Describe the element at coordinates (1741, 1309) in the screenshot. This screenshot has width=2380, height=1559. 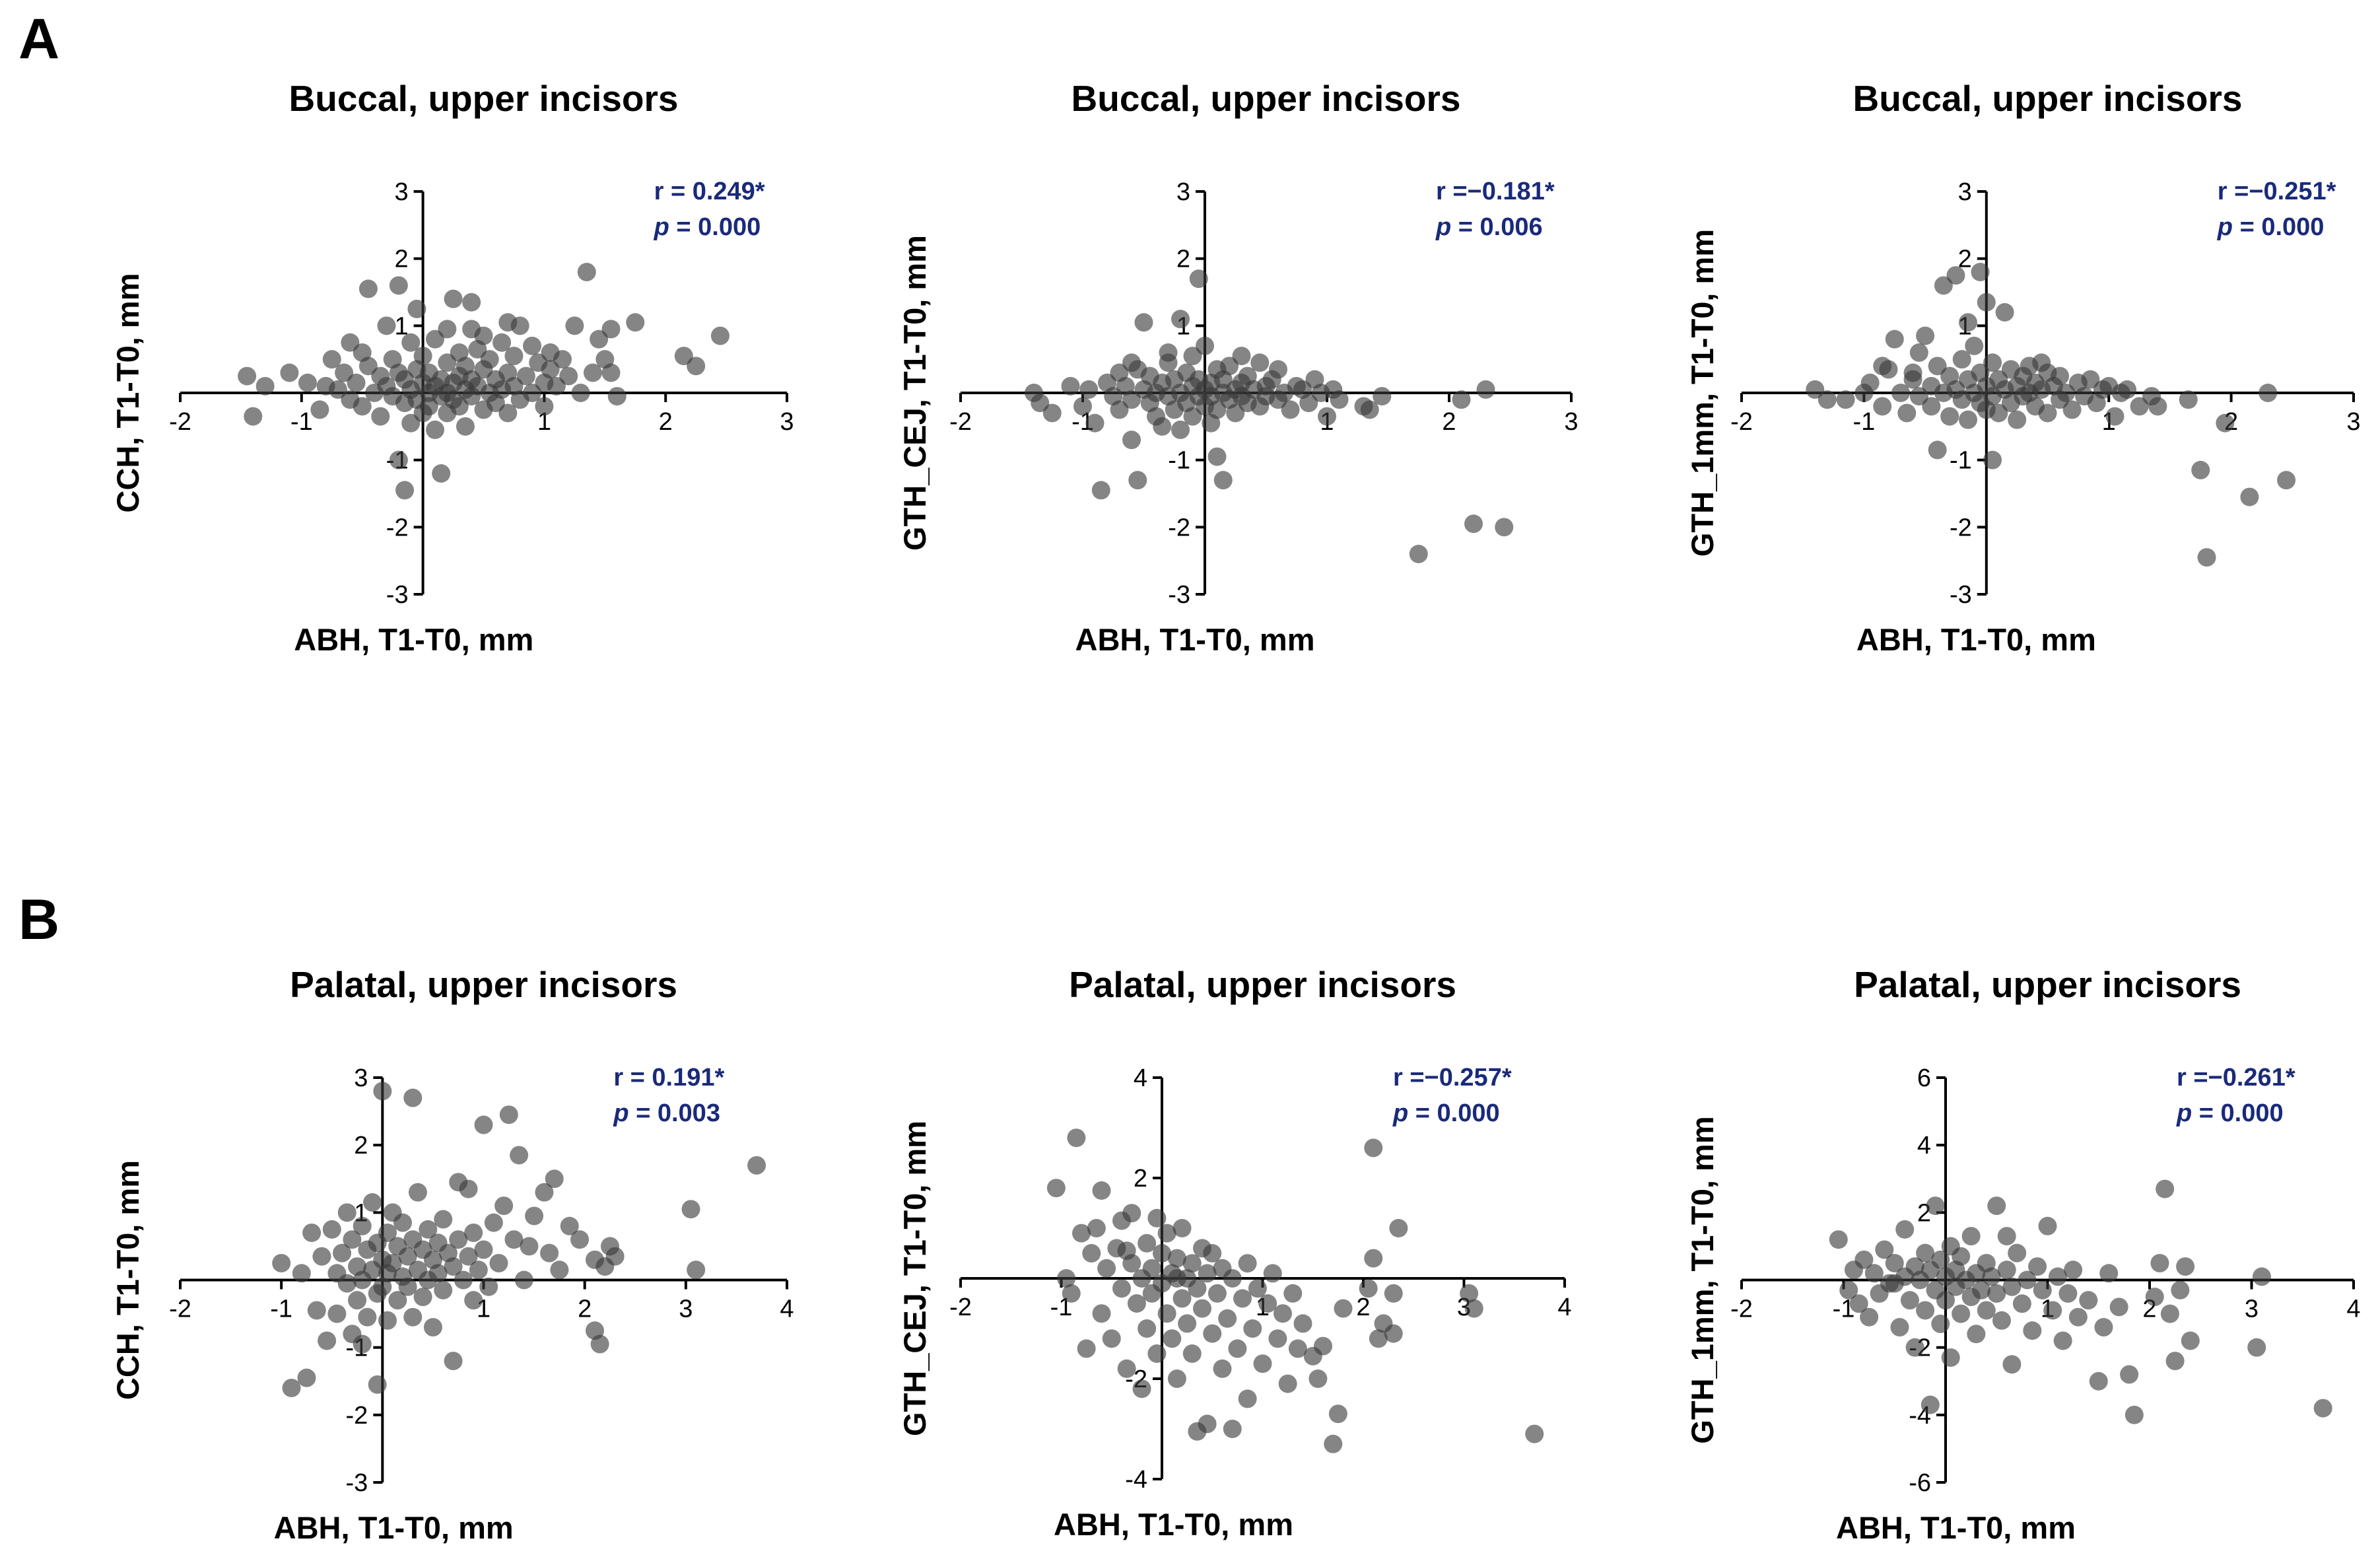
I see `x-tick-label: -2` at that location.